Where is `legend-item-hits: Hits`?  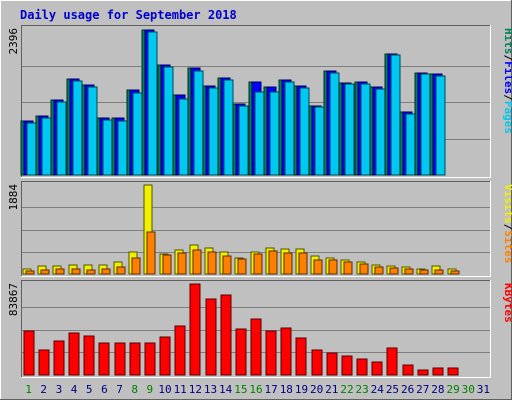 legend-item-hits: Hits is located at coordinates (507, 41).